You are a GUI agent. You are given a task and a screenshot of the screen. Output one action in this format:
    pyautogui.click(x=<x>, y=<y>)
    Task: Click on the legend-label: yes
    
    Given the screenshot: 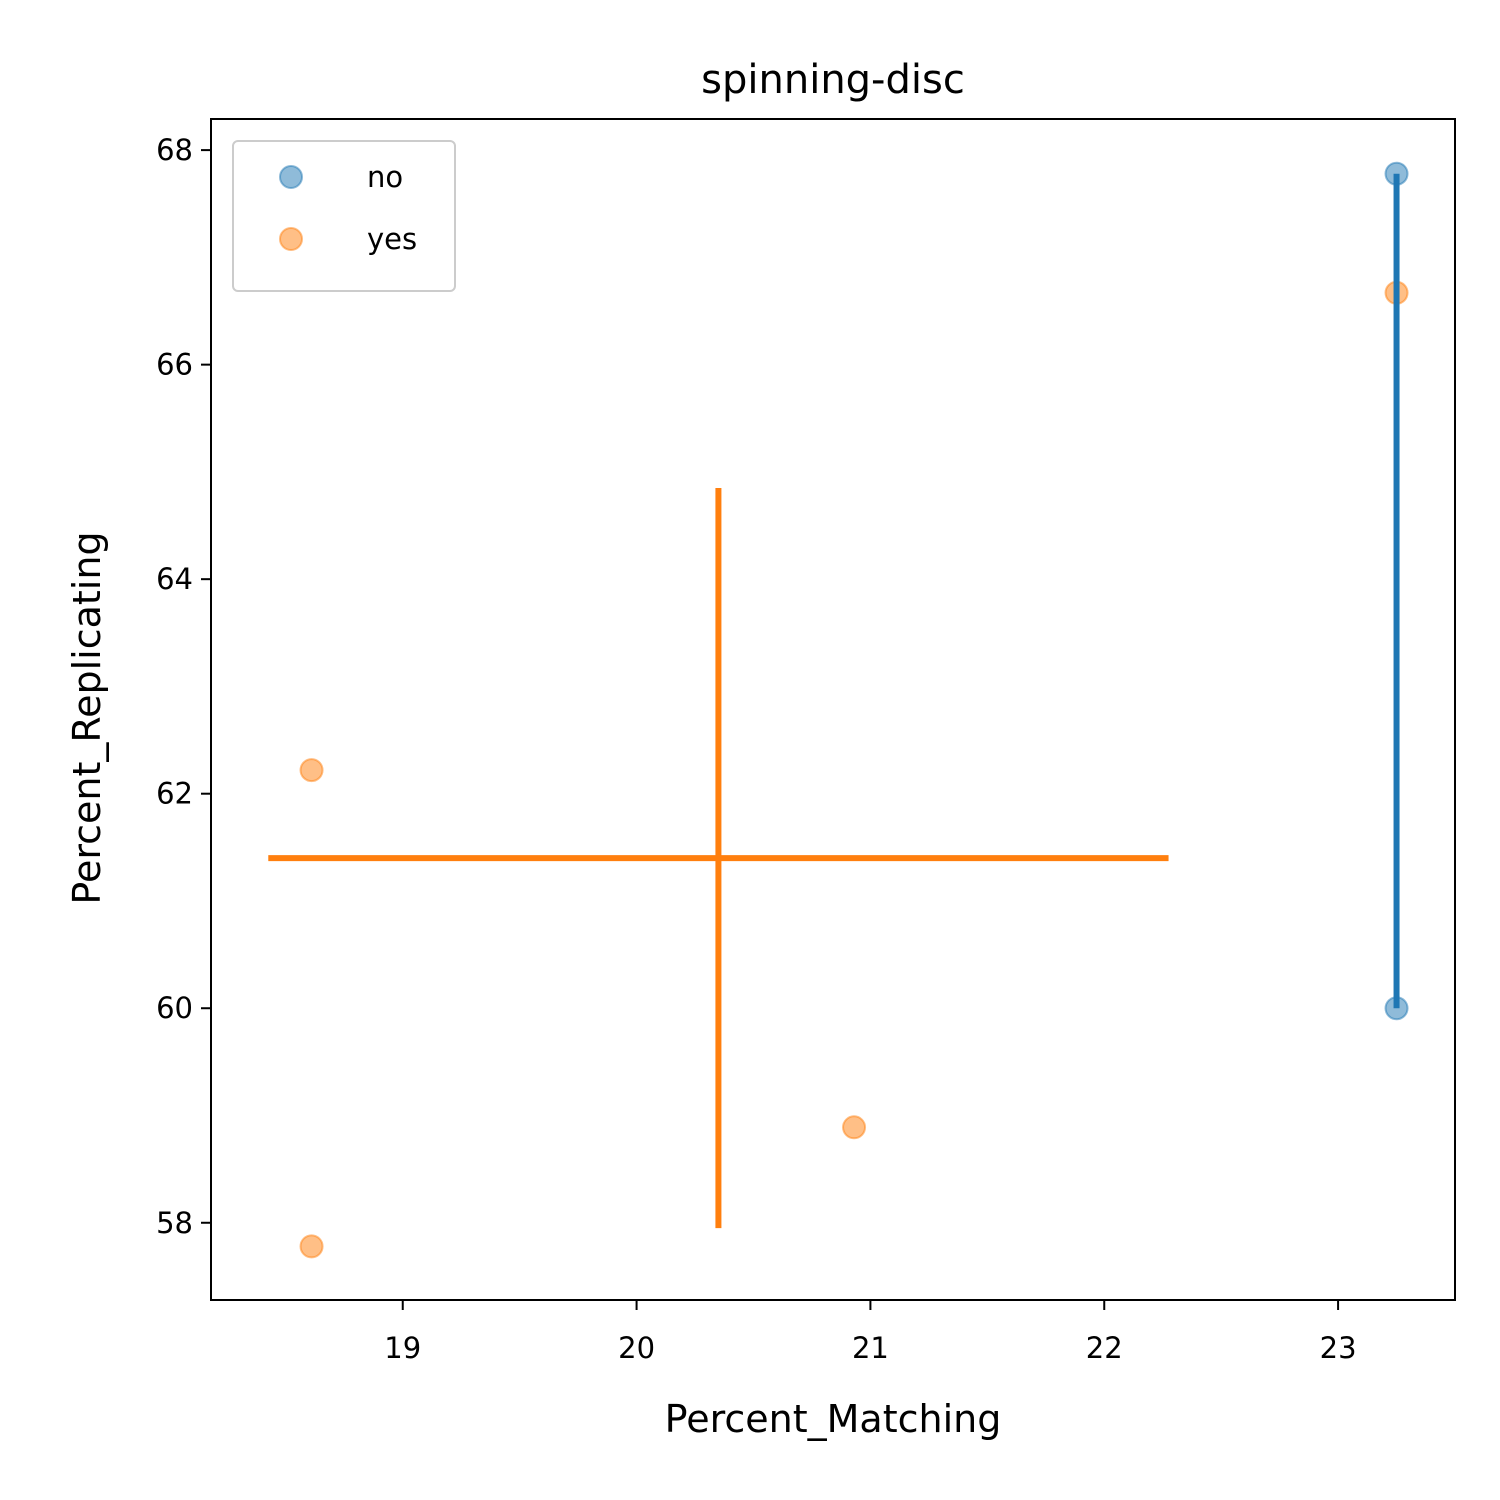 What is the action you would take?
    pyautogui.click(x=392, y=239)
    